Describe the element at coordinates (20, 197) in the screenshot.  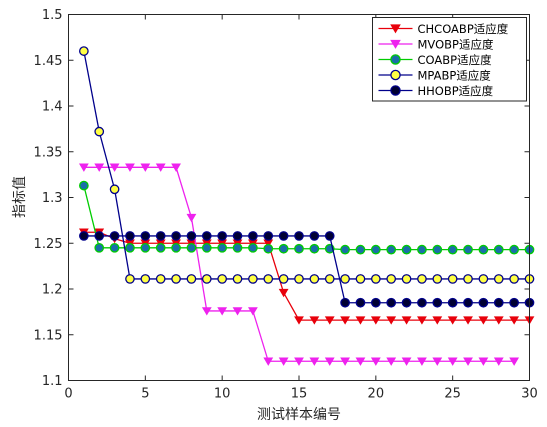
I see `y-axis-label: 指标值` at that location.